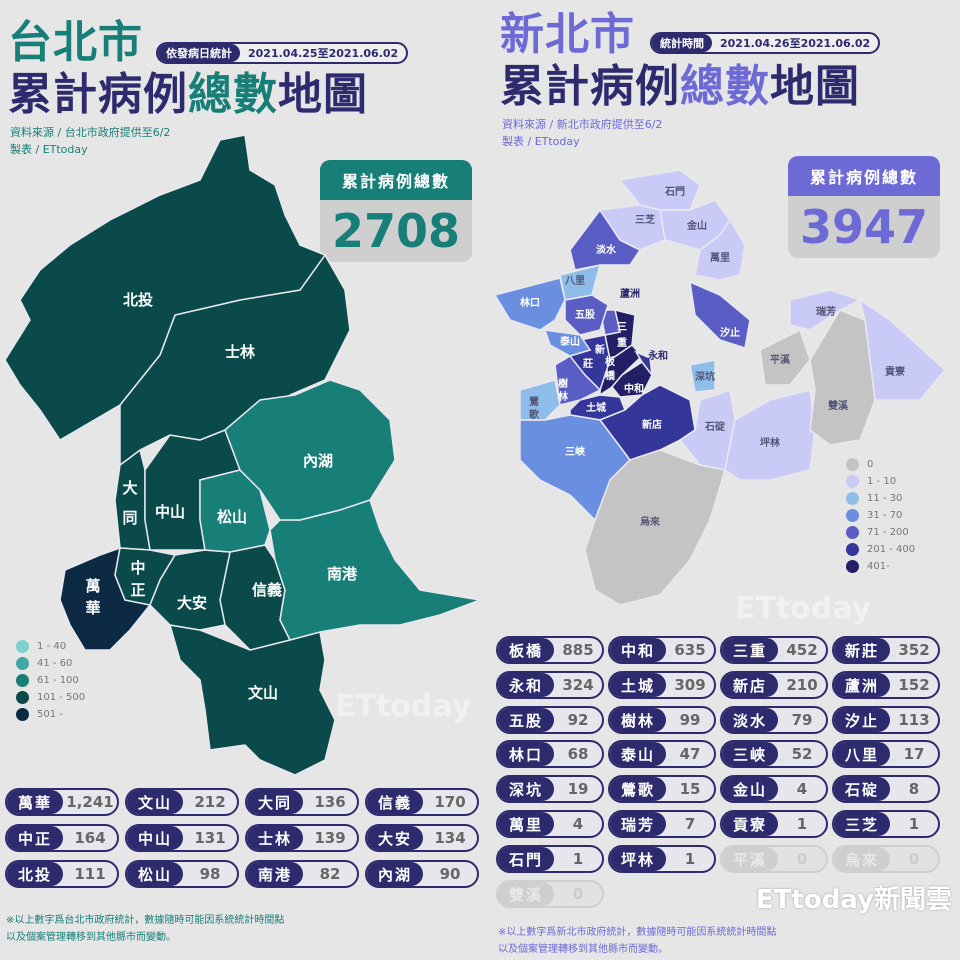  Describe the element at coordinates (550, 650) in the screenshot. I see `district-stat-pill: 板橋 885` at that location.